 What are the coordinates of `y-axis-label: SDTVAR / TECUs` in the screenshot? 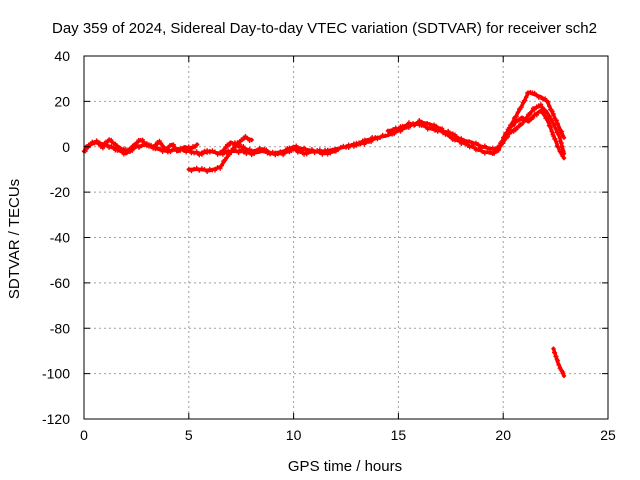 It's located at (14, 239).